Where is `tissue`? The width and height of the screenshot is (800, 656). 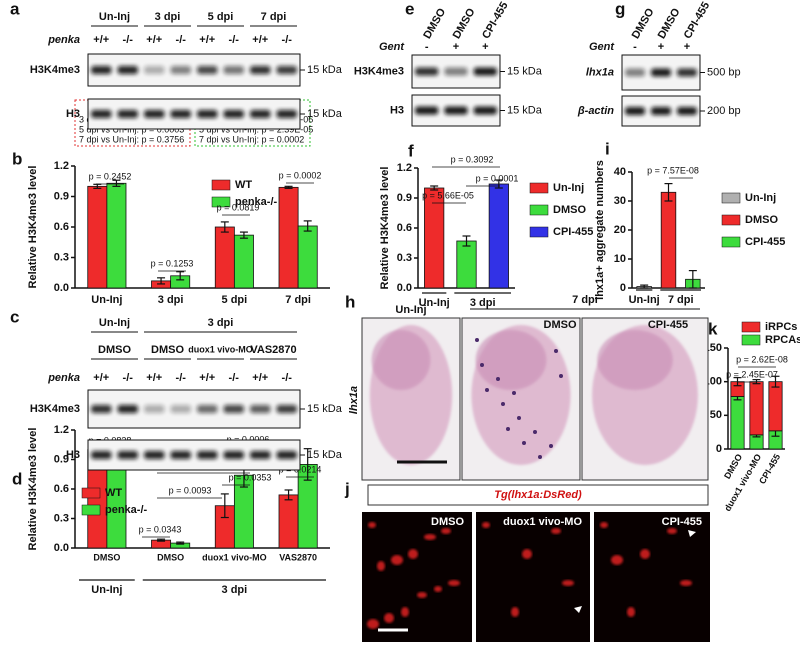
tissue is located at coordinates (635, 360).